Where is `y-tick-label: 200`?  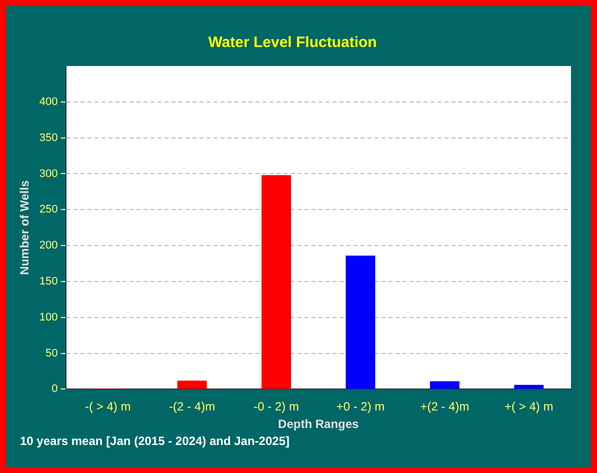
y-tick-label: 200 is located at coordinates (48, 246).